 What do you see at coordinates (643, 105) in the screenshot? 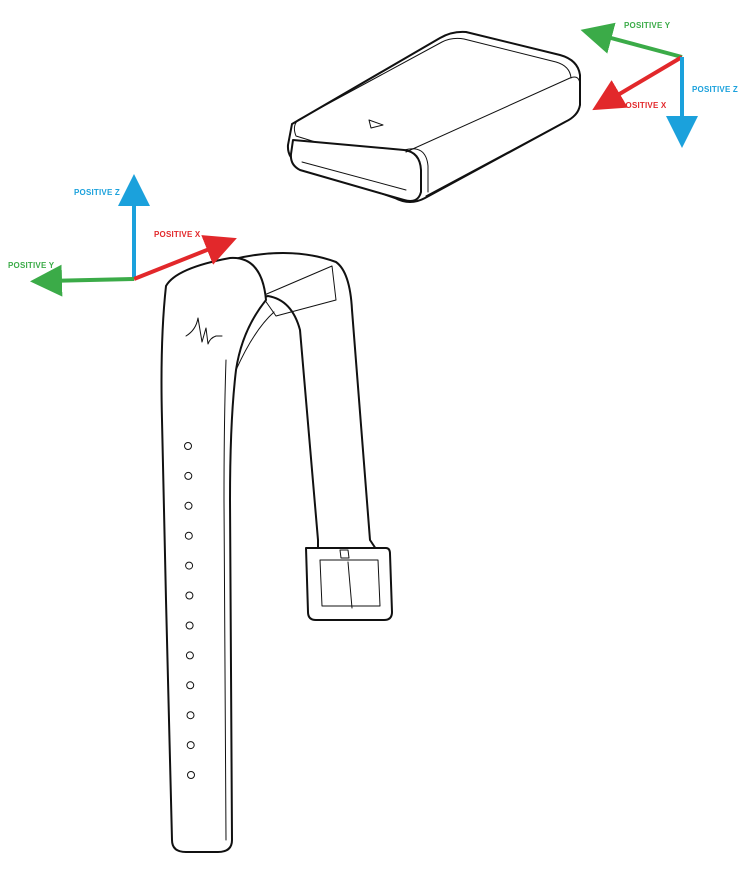
I see `device-positive-x-label: POSITIVE X` at bounding box center [643, 105].